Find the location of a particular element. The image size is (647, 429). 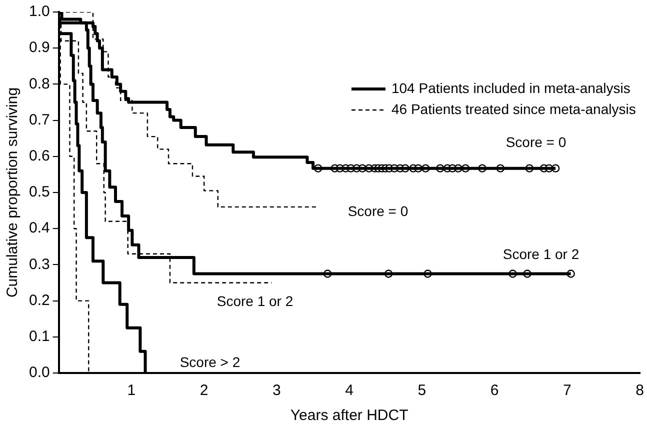

x-axis-title: Years after HDCT is located at coordinates (349, 415).